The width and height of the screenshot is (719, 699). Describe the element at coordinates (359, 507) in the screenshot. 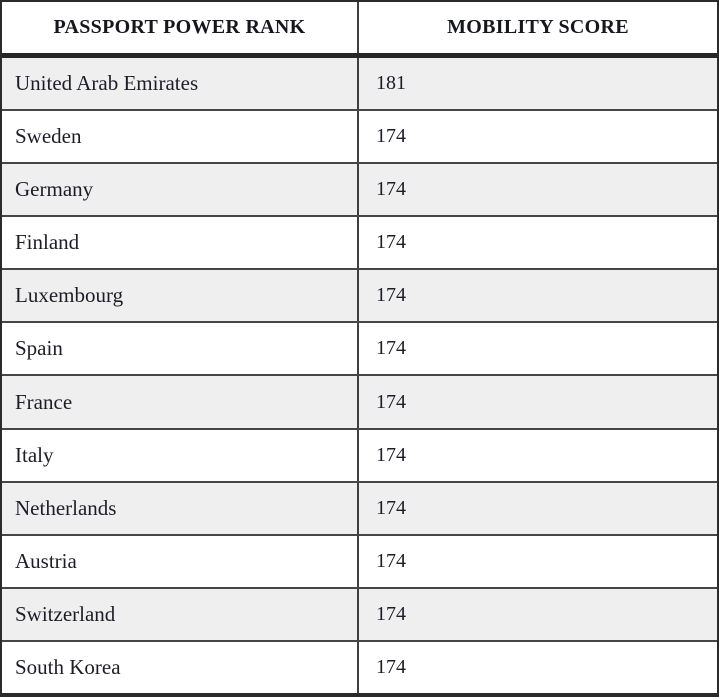

I see `table-row: Netherlands 174` at that location.